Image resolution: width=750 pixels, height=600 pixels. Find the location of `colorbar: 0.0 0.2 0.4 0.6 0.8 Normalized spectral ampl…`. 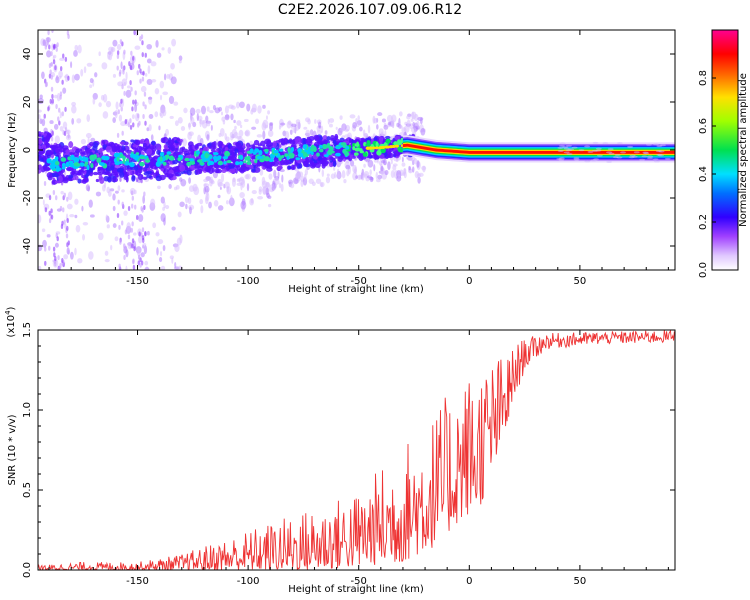

colorbar: 0.0 0.2 0.4 0.6 0.8 Normalized spectral ampl… is located at coordinates (723, 153).